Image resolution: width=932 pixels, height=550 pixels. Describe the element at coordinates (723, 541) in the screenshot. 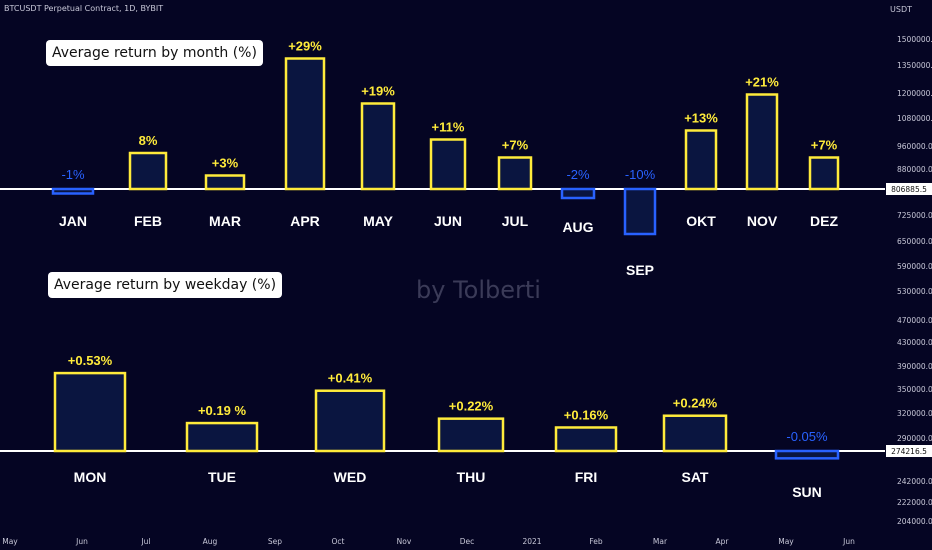

I see `time-axis-label: Apr` at that location.